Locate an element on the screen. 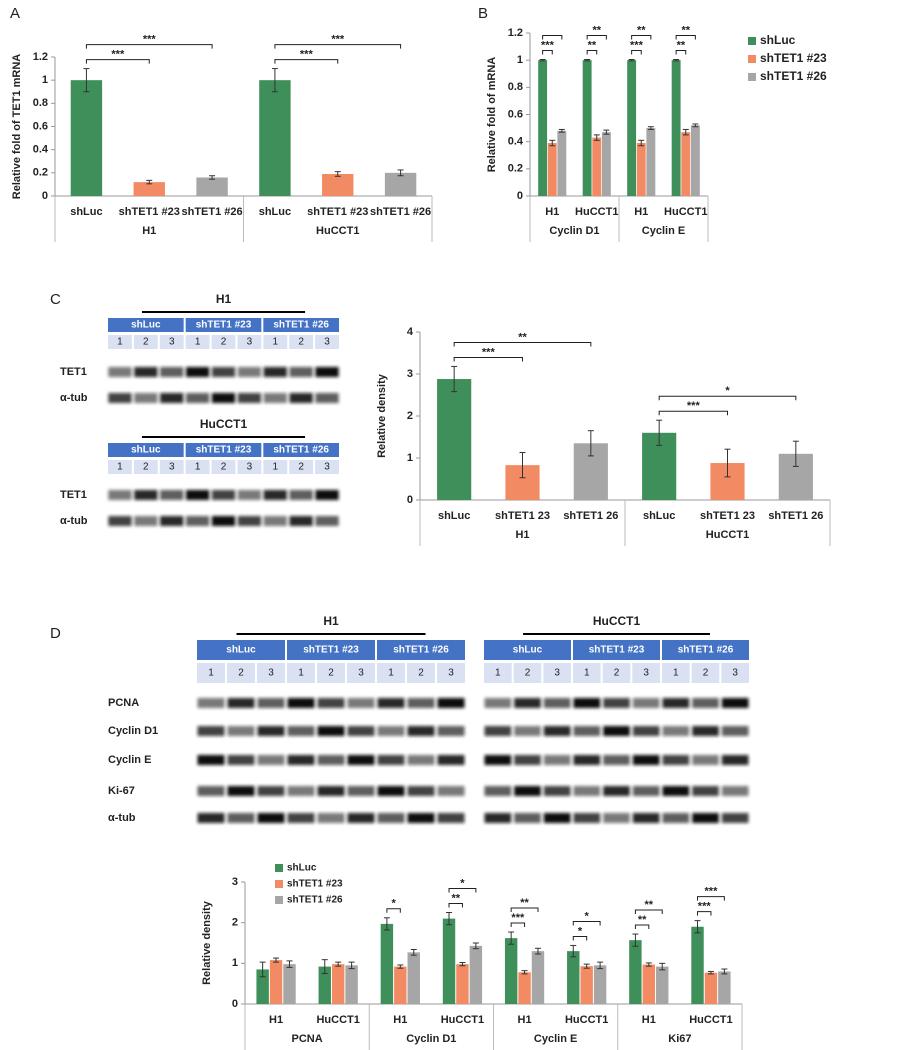  y-tick-label: 3 is located at coordinates (410, 374).